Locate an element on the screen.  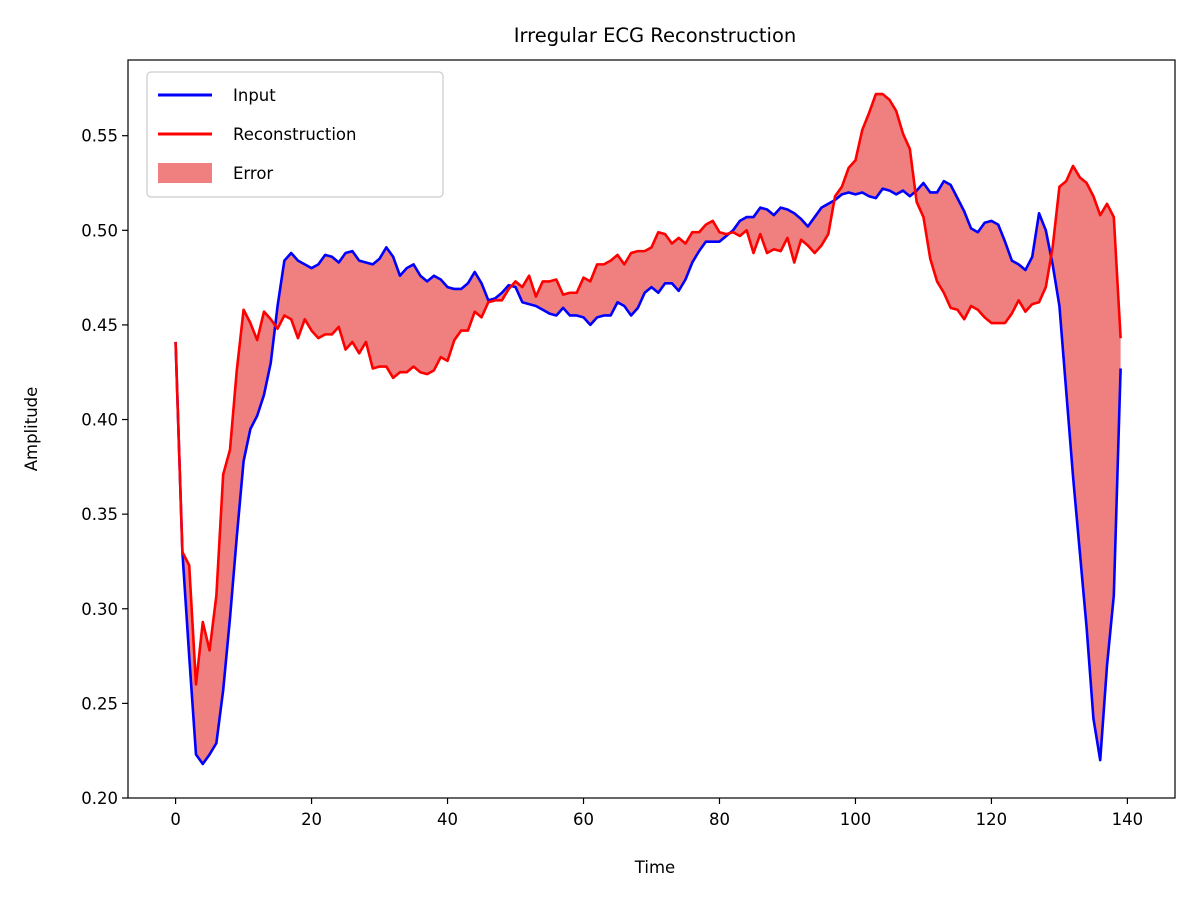
y-tick-label: 0.35 is located at coordinates (99, 514).